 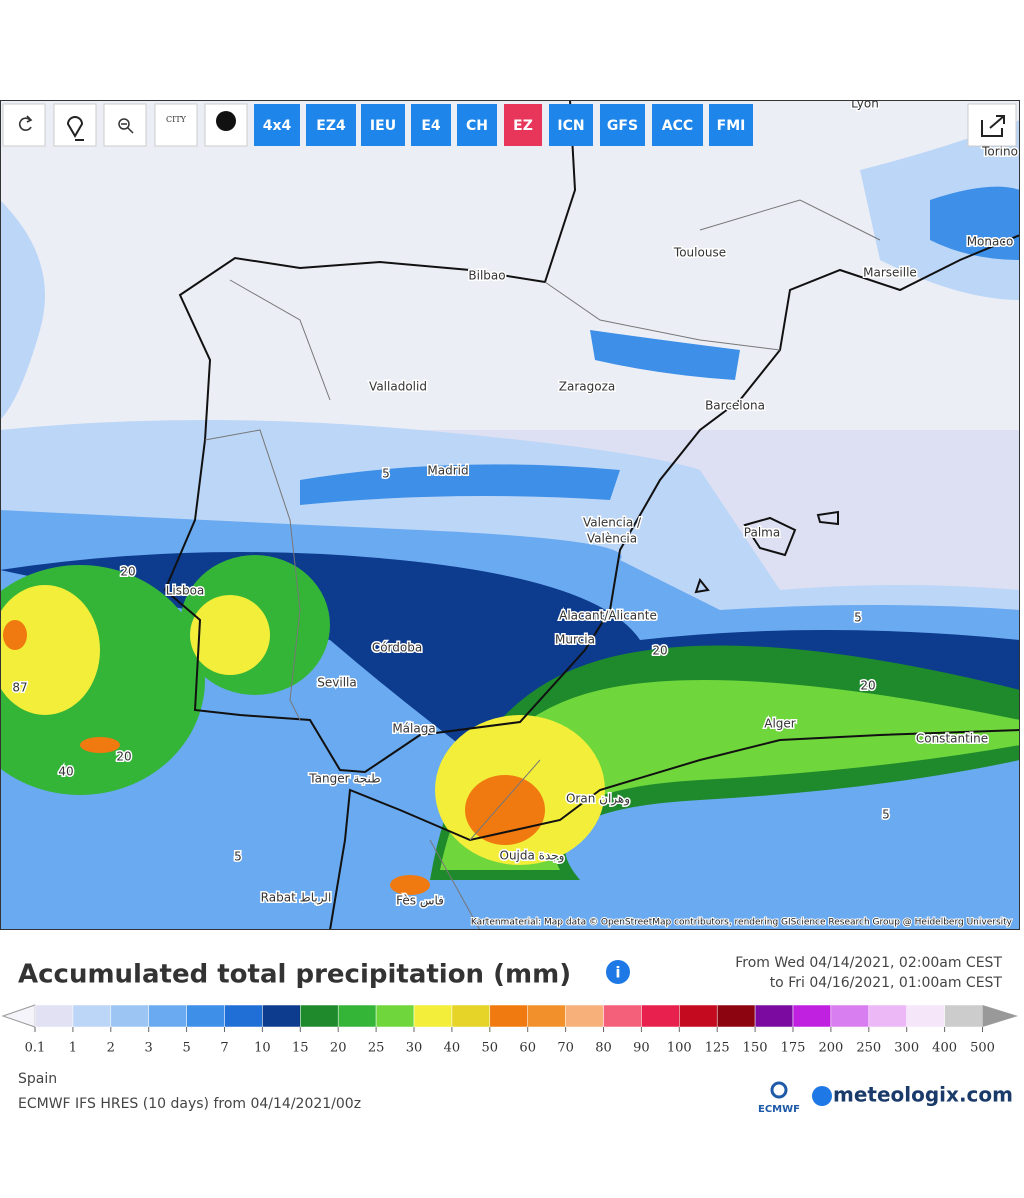 I want to click on map-label: Toulouse, so click(x=699, y=253).